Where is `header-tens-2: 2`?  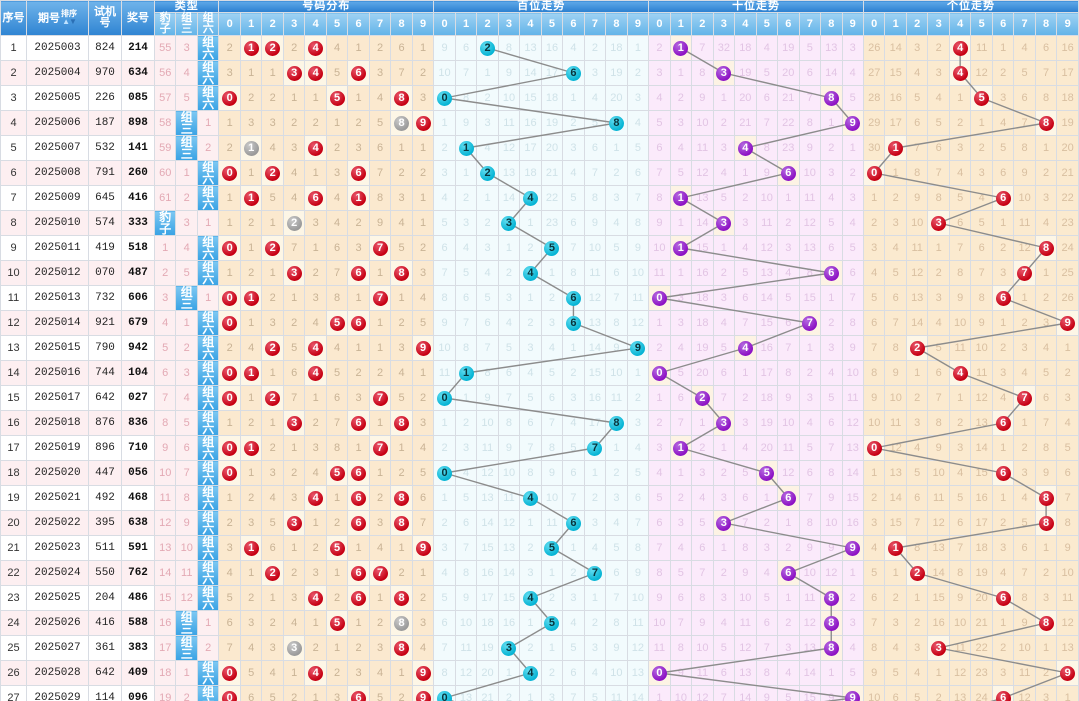
header-tens-2: 2 is located at coordinates (702, 24).